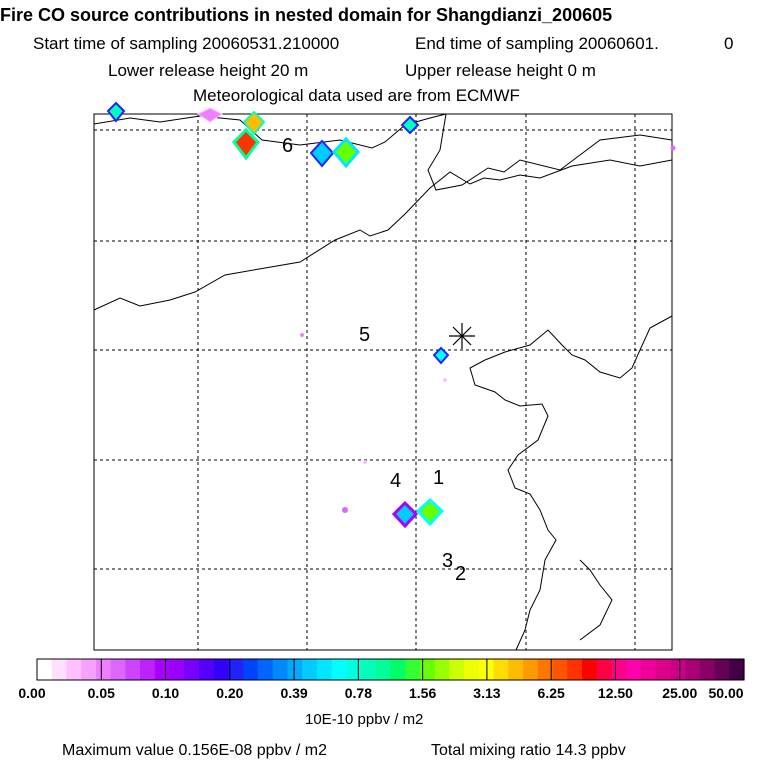 The width and height of the screenshot is (768, 768). I want to click on colorbar-tick-label: 1.56, so click(423, 693).